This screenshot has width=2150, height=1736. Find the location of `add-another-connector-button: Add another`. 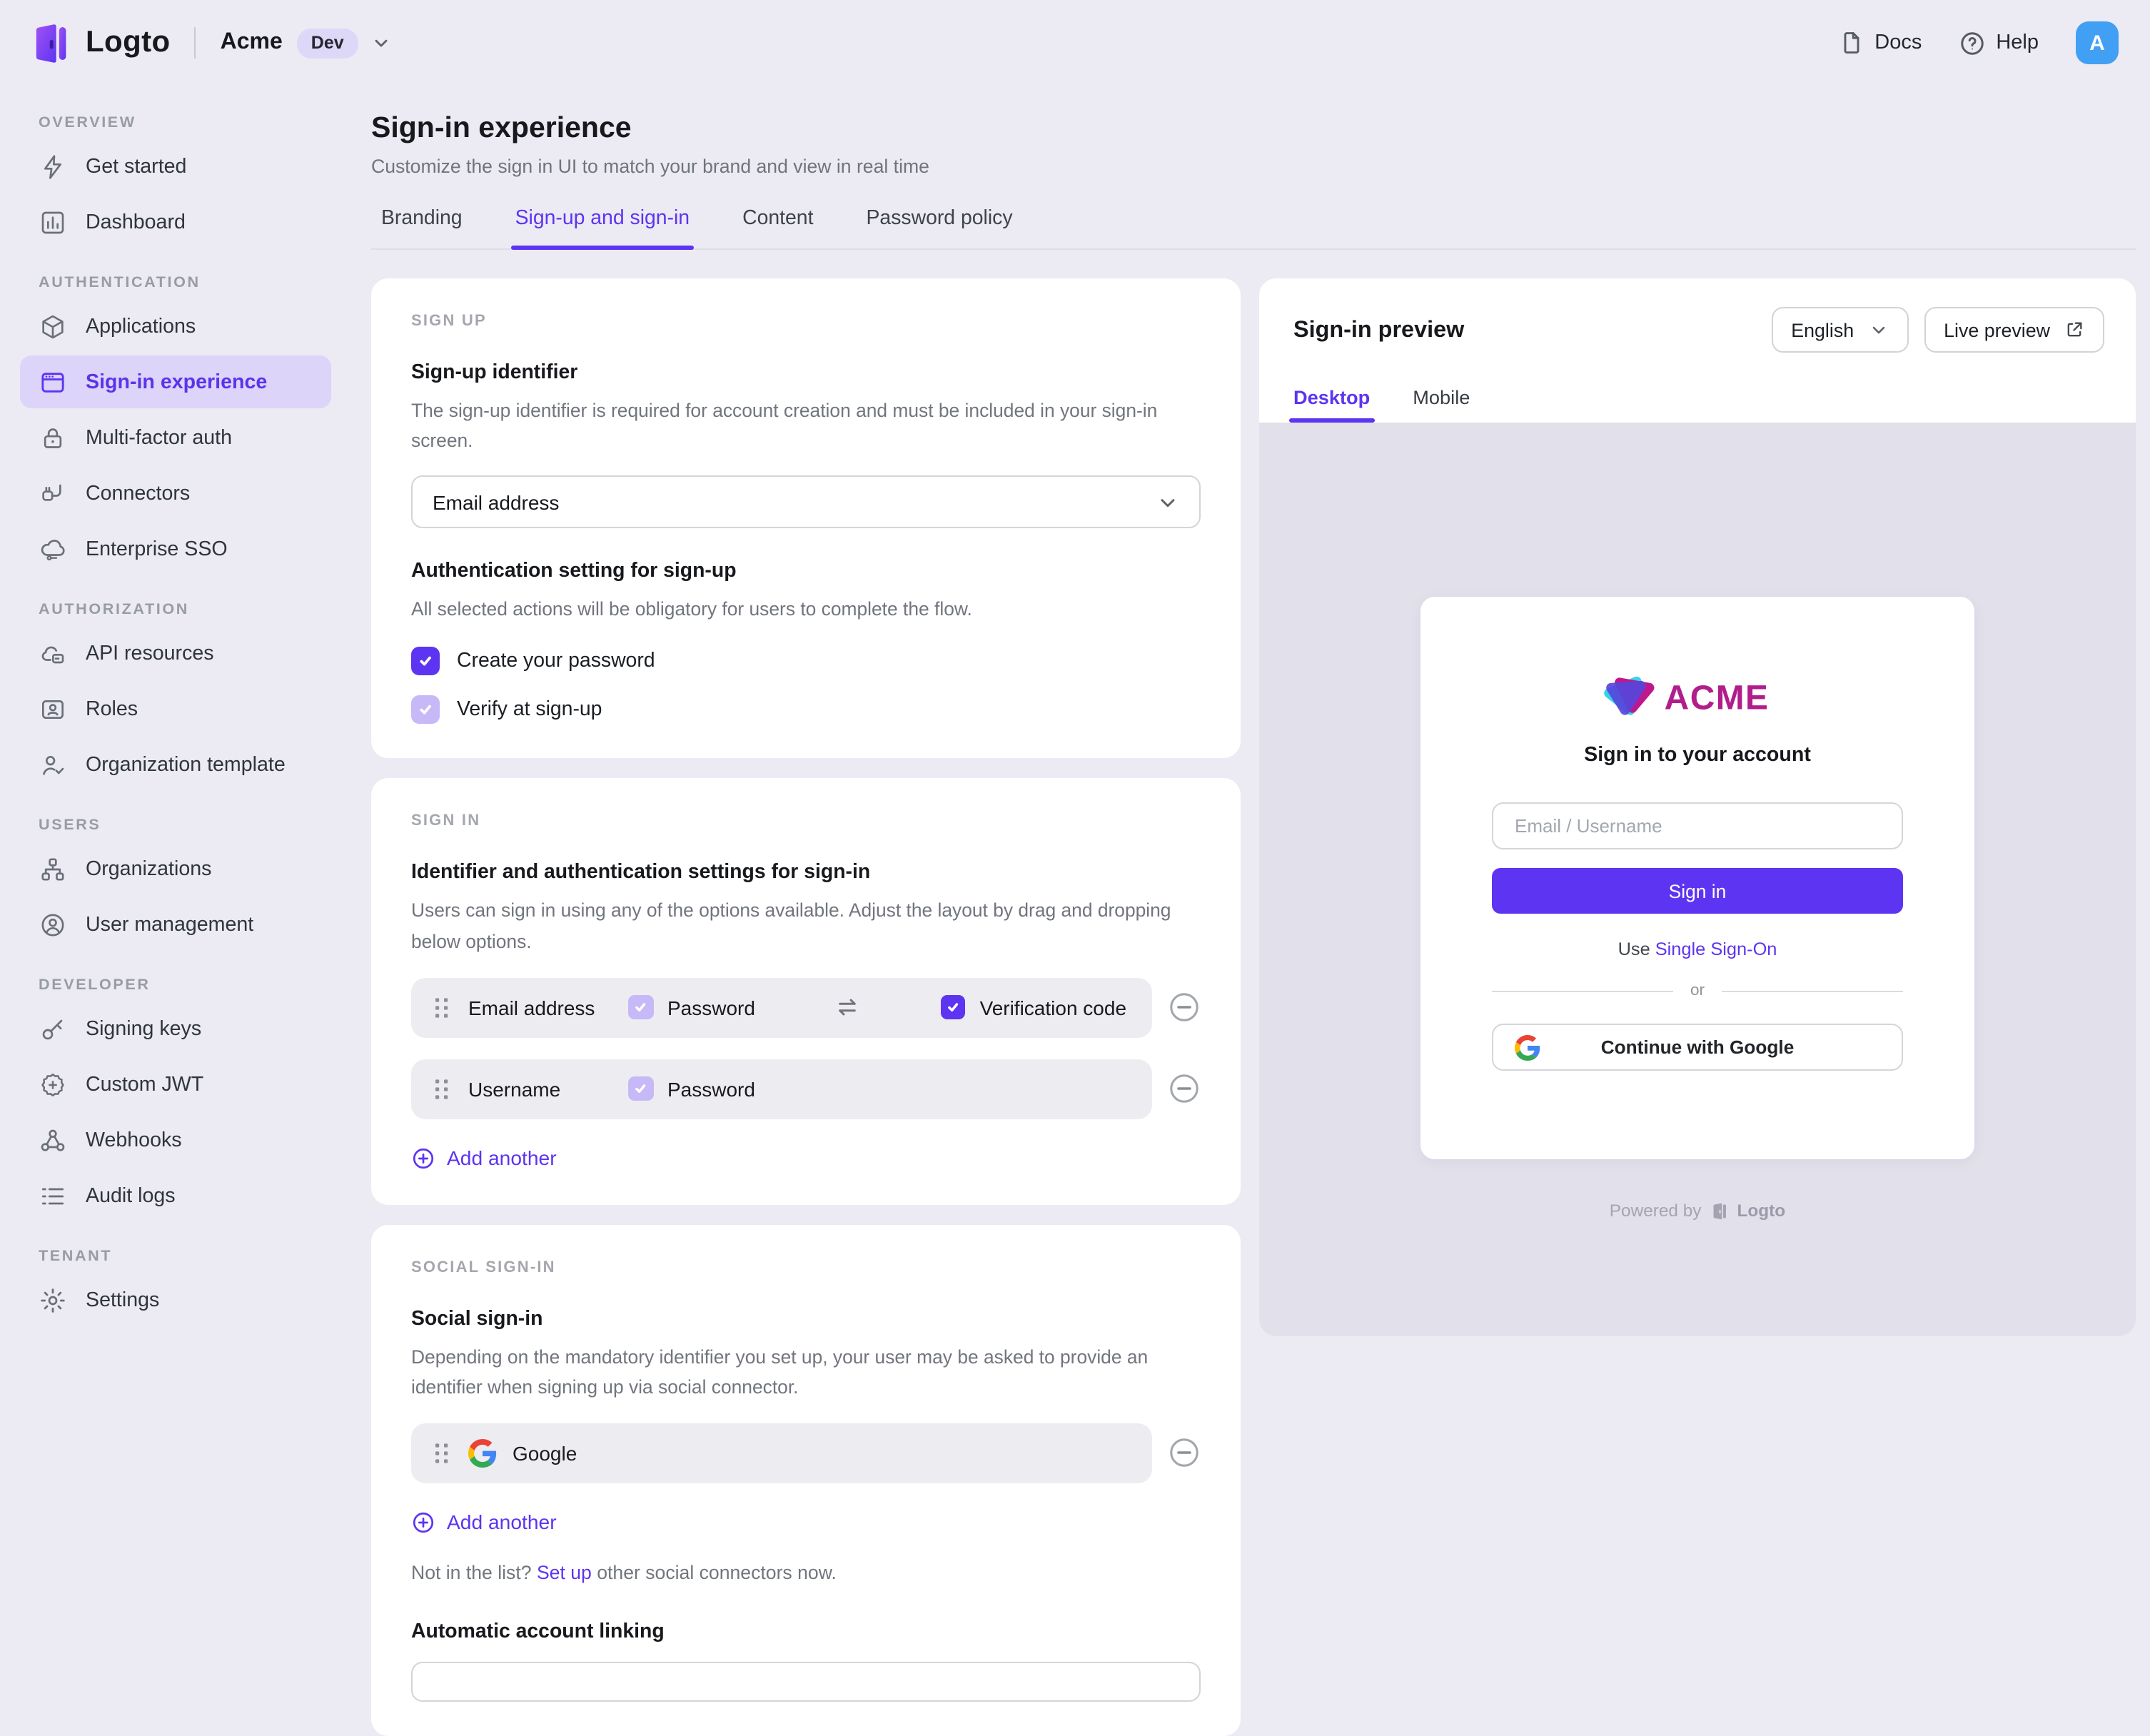

add-another-connector-button: Add another is located at coordinates (484, 1522).